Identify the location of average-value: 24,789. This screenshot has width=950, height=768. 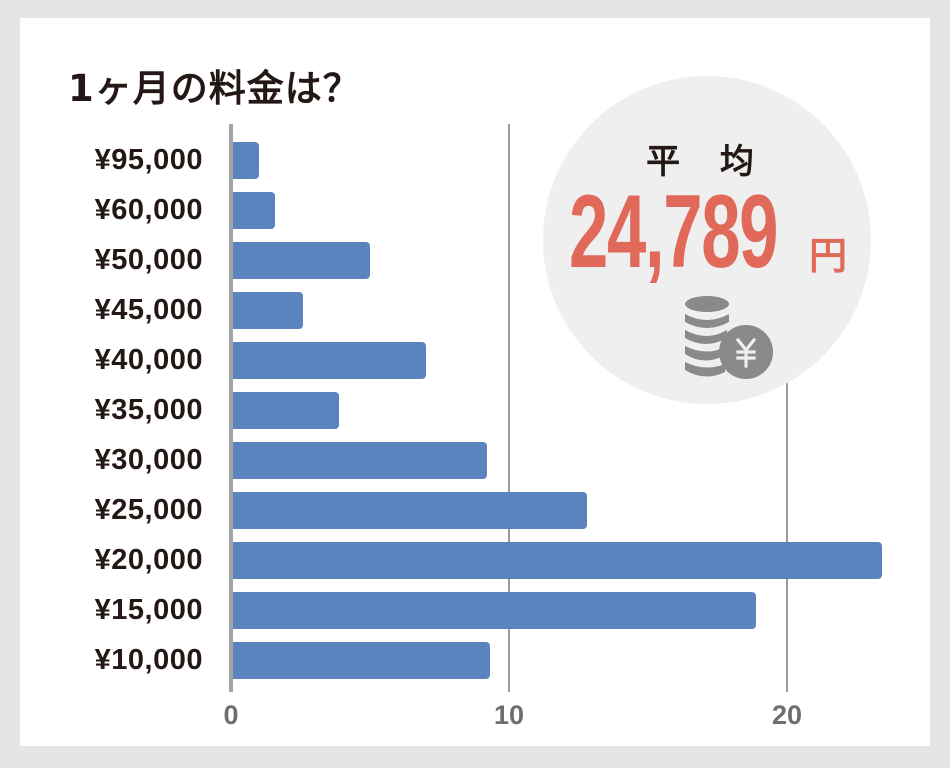
(674, 232).